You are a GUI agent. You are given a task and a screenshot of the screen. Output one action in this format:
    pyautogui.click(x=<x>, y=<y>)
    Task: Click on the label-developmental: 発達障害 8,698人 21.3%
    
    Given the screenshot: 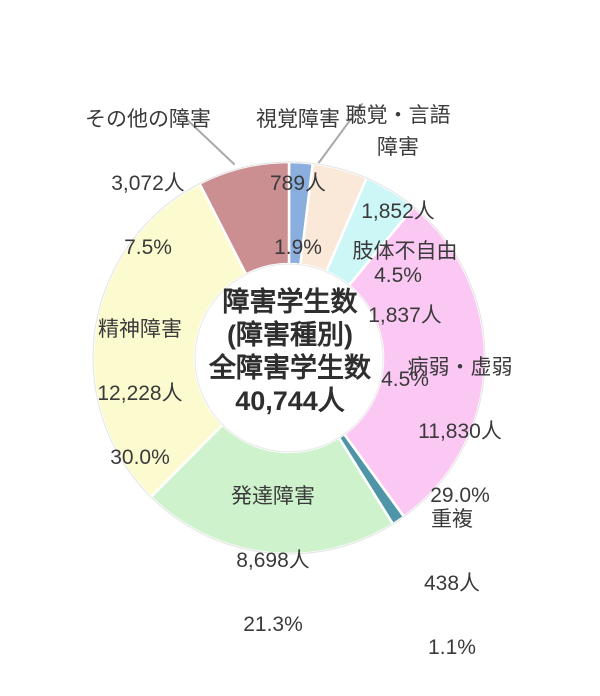 What is the action you would take?
    pyautogui.click(x=273, y=561)
    